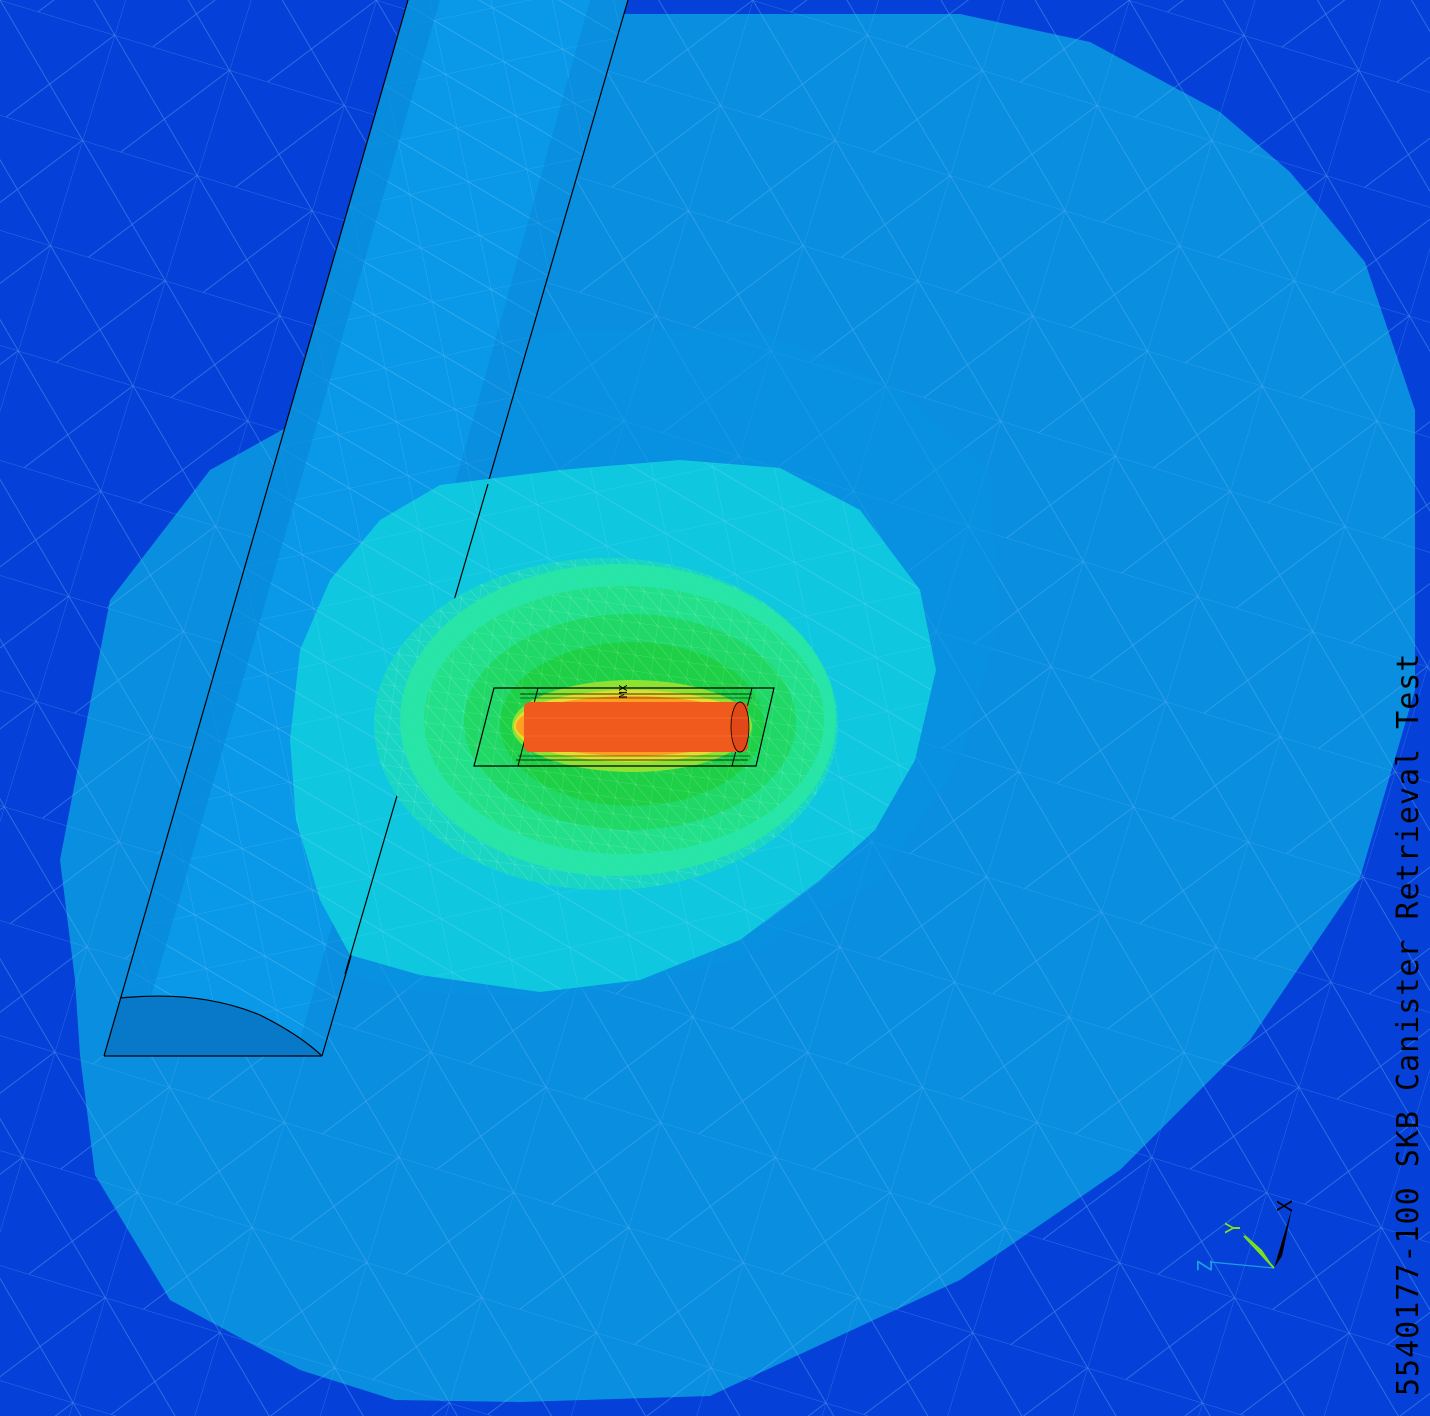  I want to click on max-marker: MX, so click(623, 691).